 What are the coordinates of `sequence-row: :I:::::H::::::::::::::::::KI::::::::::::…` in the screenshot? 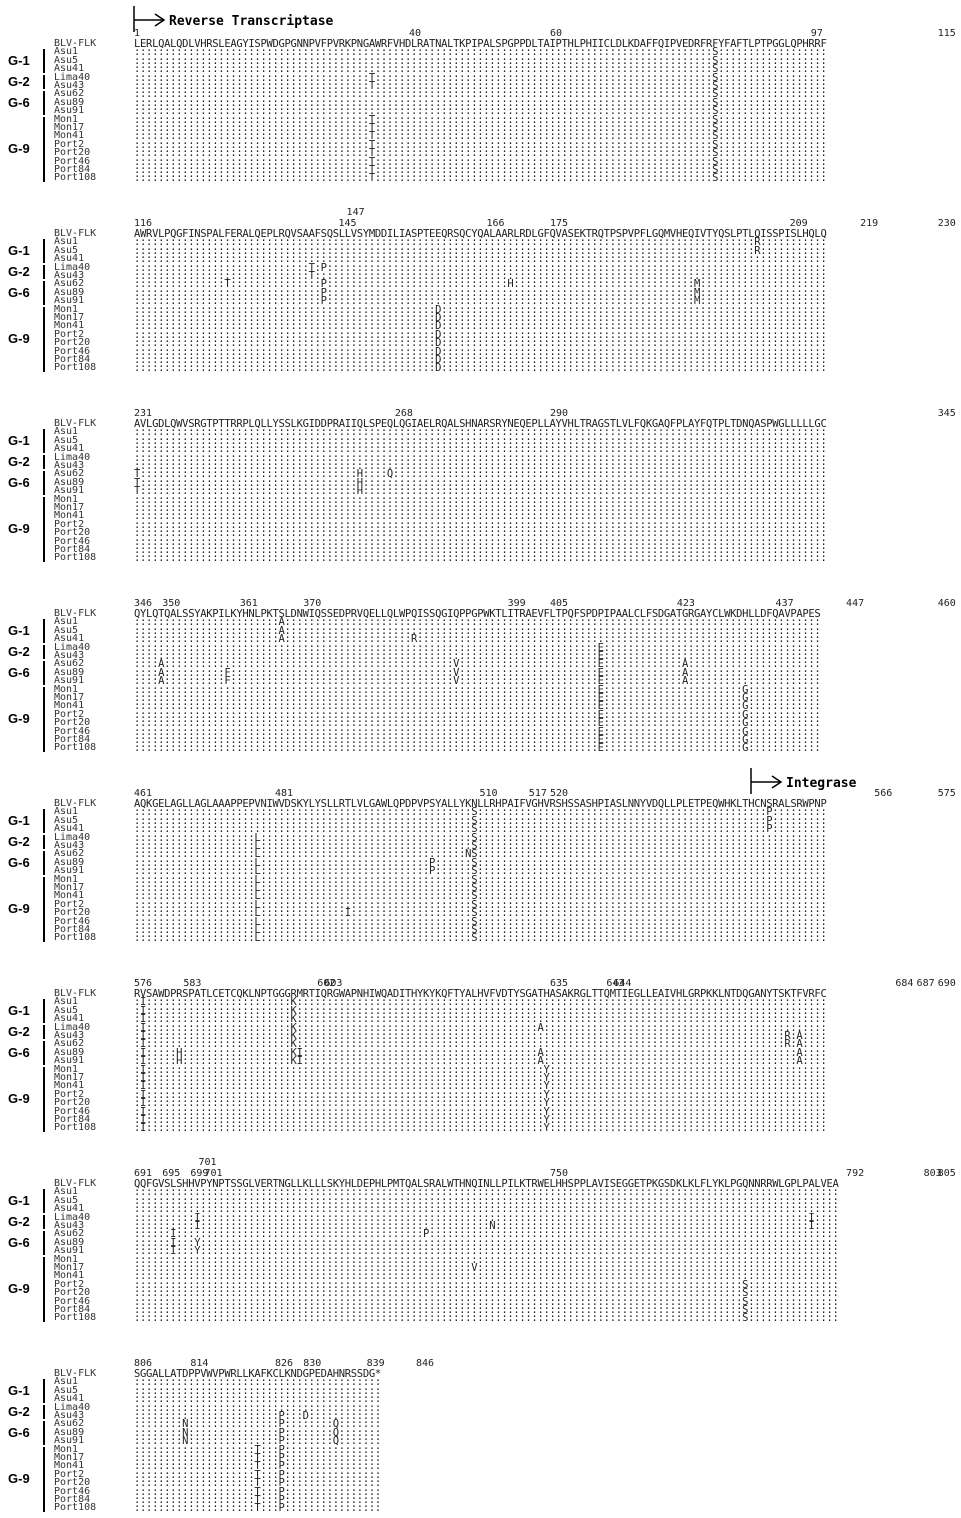 It's located at (480, 1052).